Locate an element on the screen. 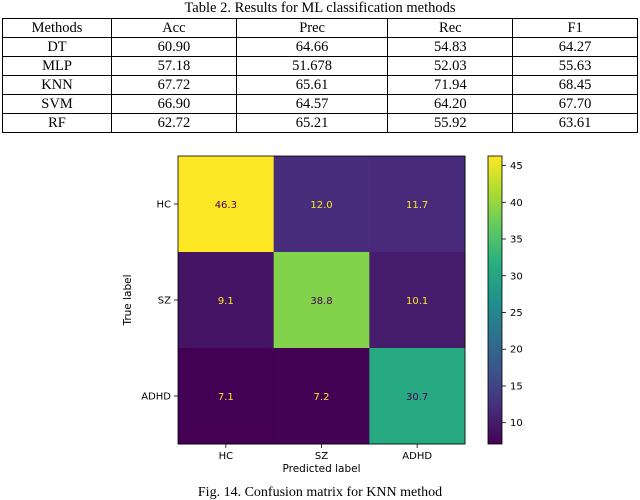 The image size is (640, 500). header-rec: Rec is located at coordinates (450, 28).